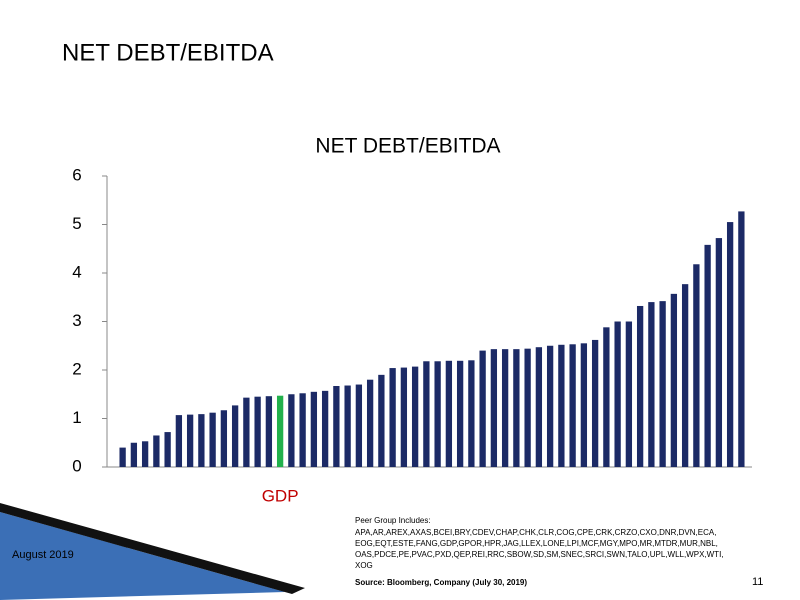 The image size is (800, 600). I want to click on footer-date: August 2019, so click(43, 555).